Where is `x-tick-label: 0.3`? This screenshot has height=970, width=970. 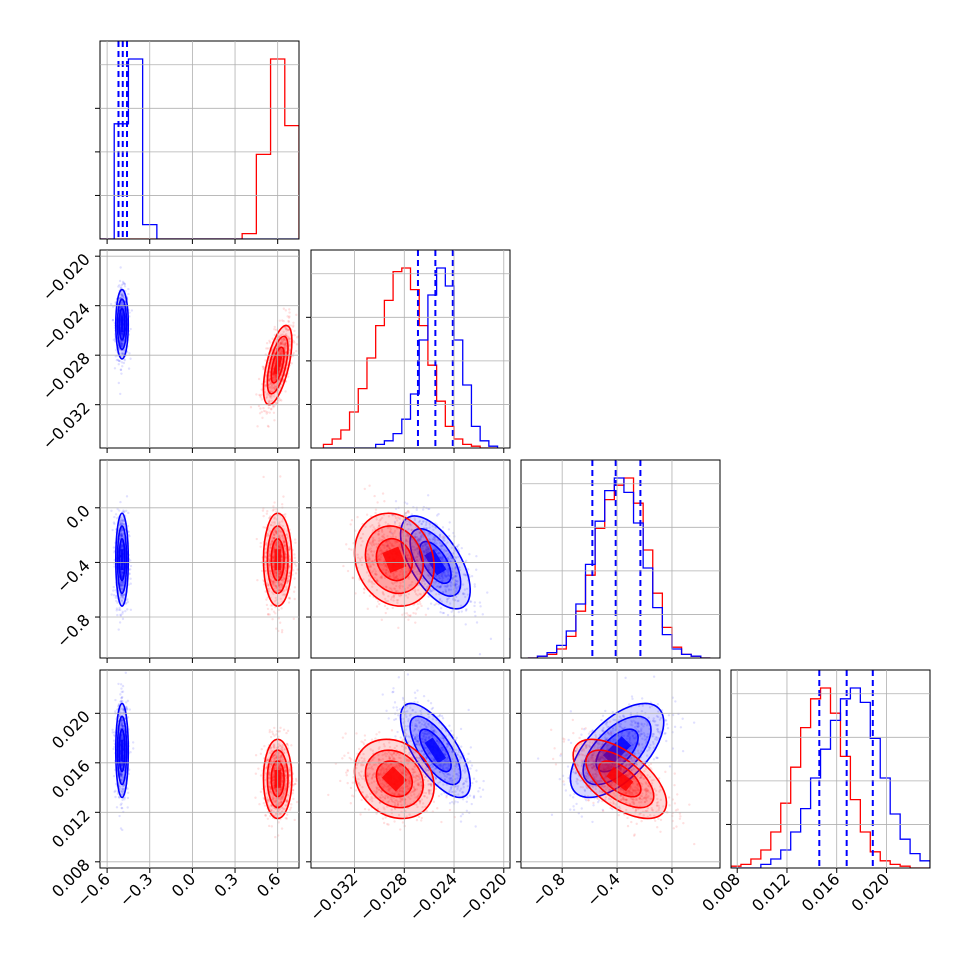
x-tick-label: 0.3 is located at coordinates (225, 884).